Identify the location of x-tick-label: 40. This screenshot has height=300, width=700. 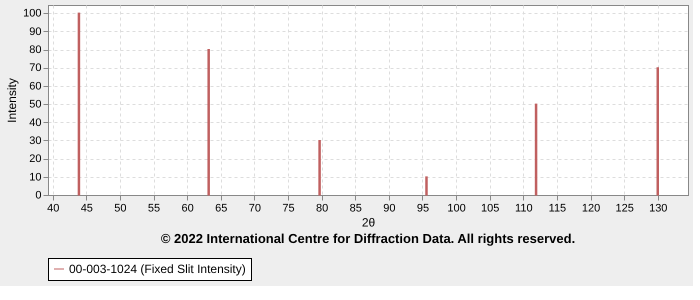
(53, 208).